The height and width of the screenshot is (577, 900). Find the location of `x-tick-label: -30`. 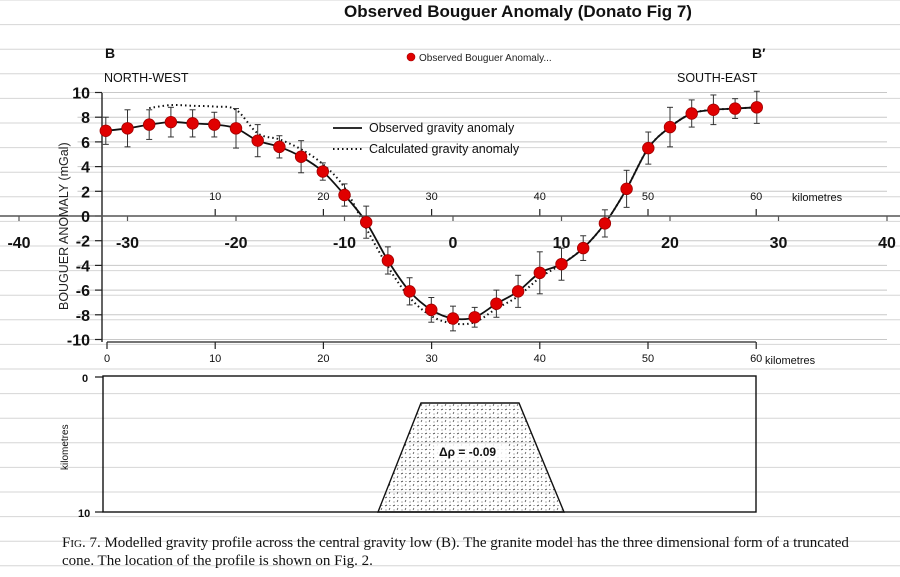

x-tick-label: -30 is located at coordinates (127, 243).